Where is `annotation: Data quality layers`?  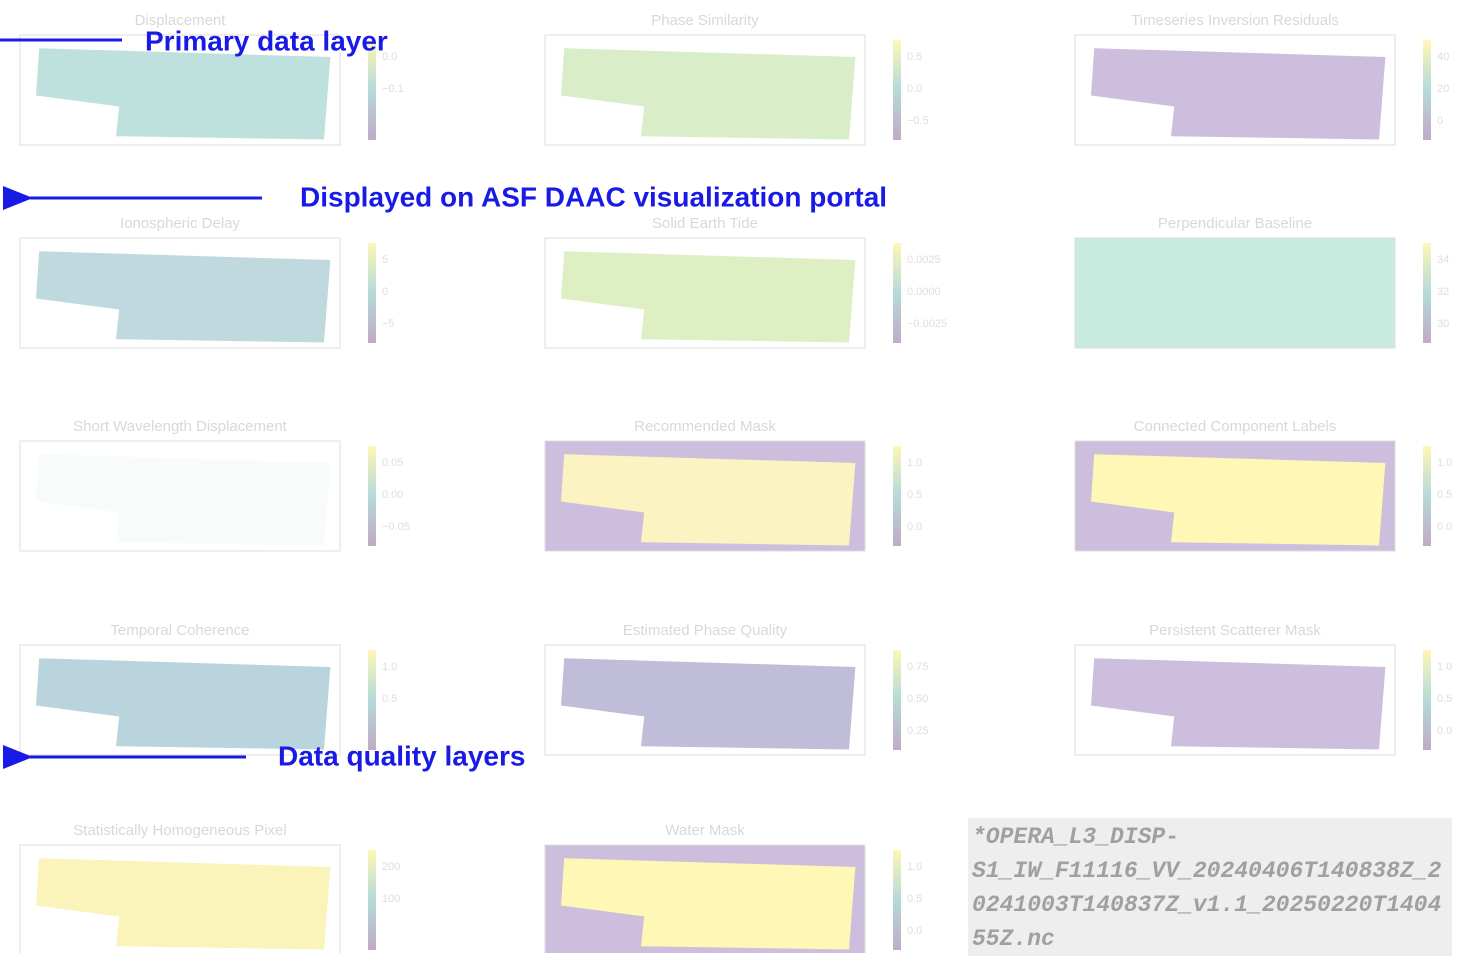 annotation: Data quality layers is located at coordinates (401, 755).